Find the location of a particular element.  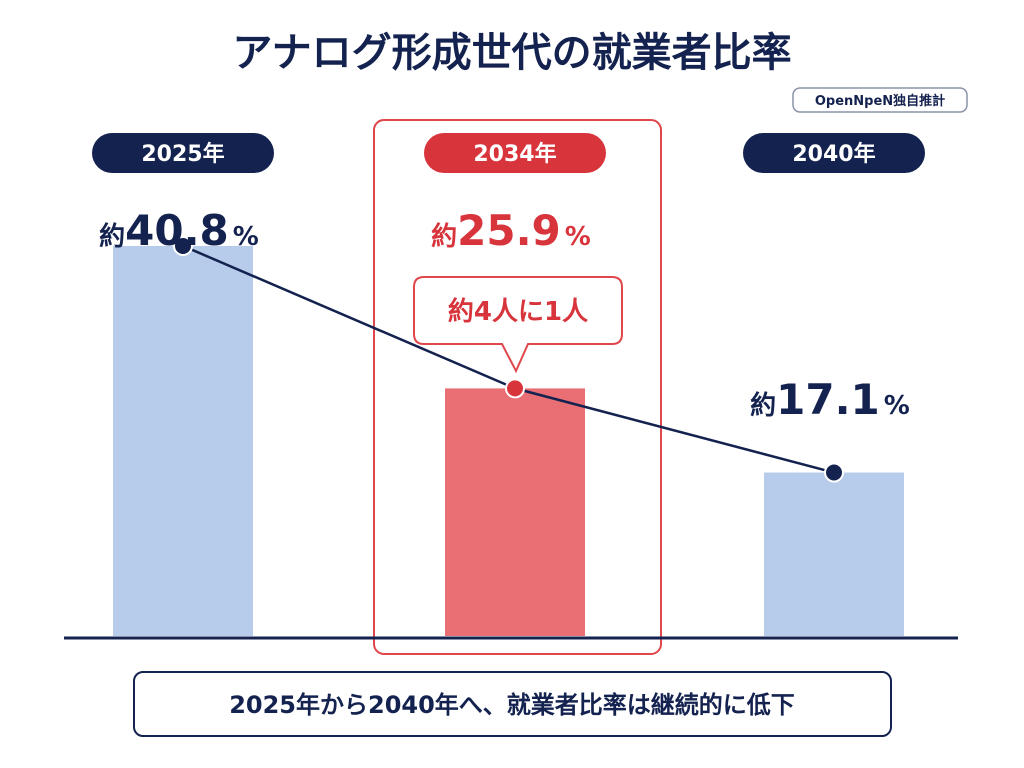

source-badge-frame is located at coordinates (880, 100).